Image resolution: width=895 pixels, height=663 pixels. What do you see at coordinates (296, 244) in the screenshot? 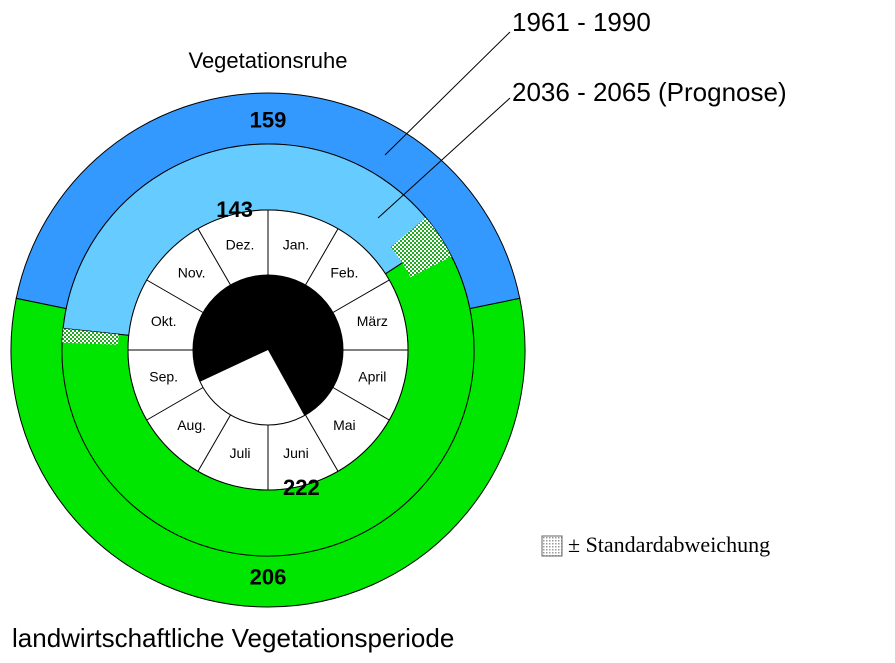
I see `month-label: Jan.` at bounding box center [296, 244].